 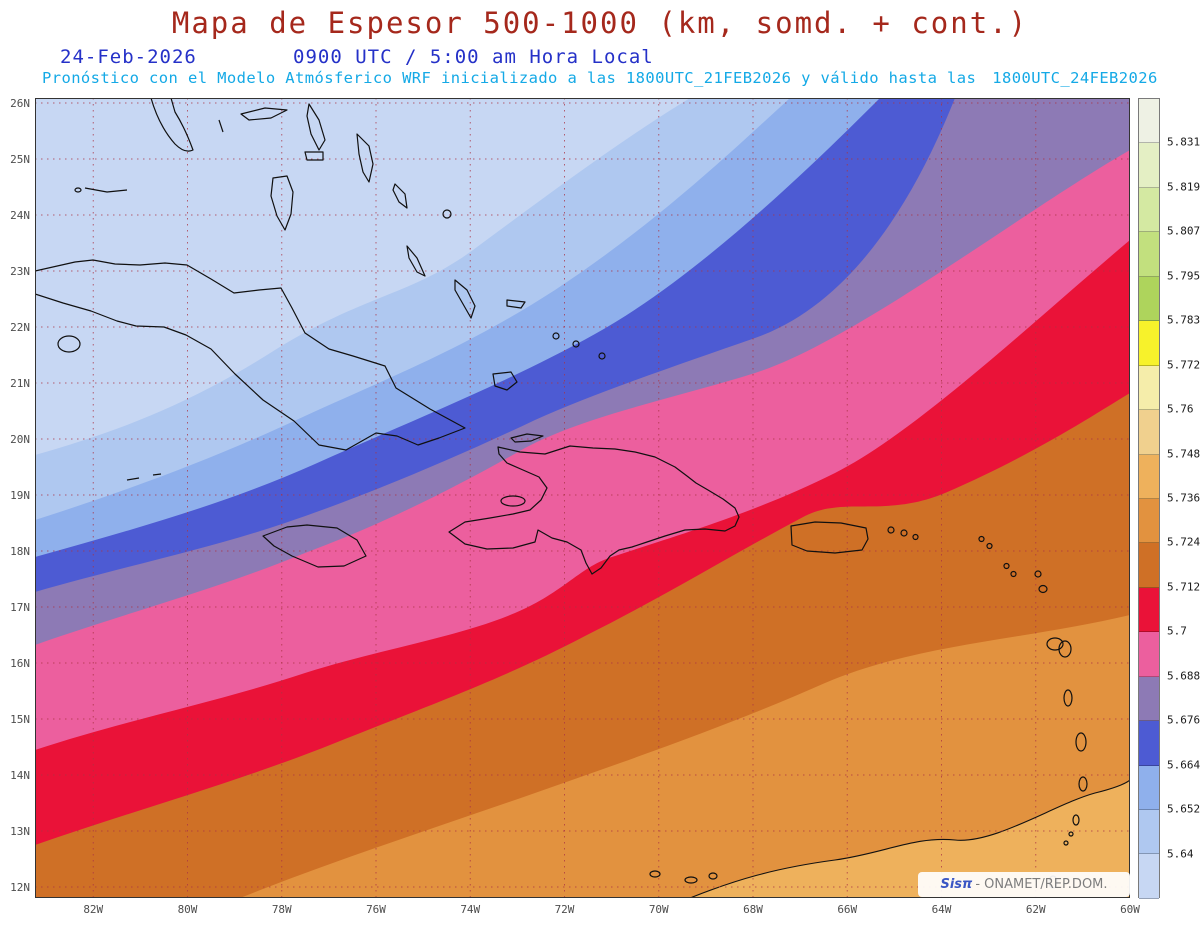 What do you see at coordinates (20, 887) in the screenshot?
I see `lat-label: 12N` at bounding box center [20, 887].